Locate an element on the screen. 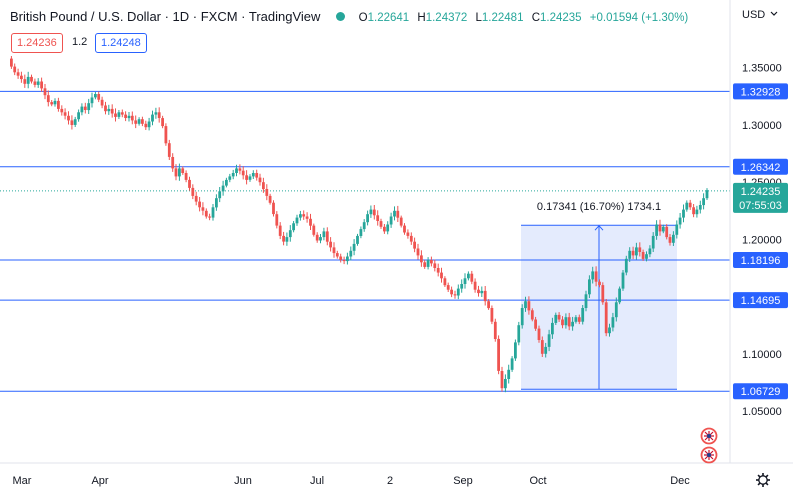 The width and height of the screenshot is (793, 497). measure-range: 0.17341 (16.70%) 1734.1 is located at coordinates (599, 293).